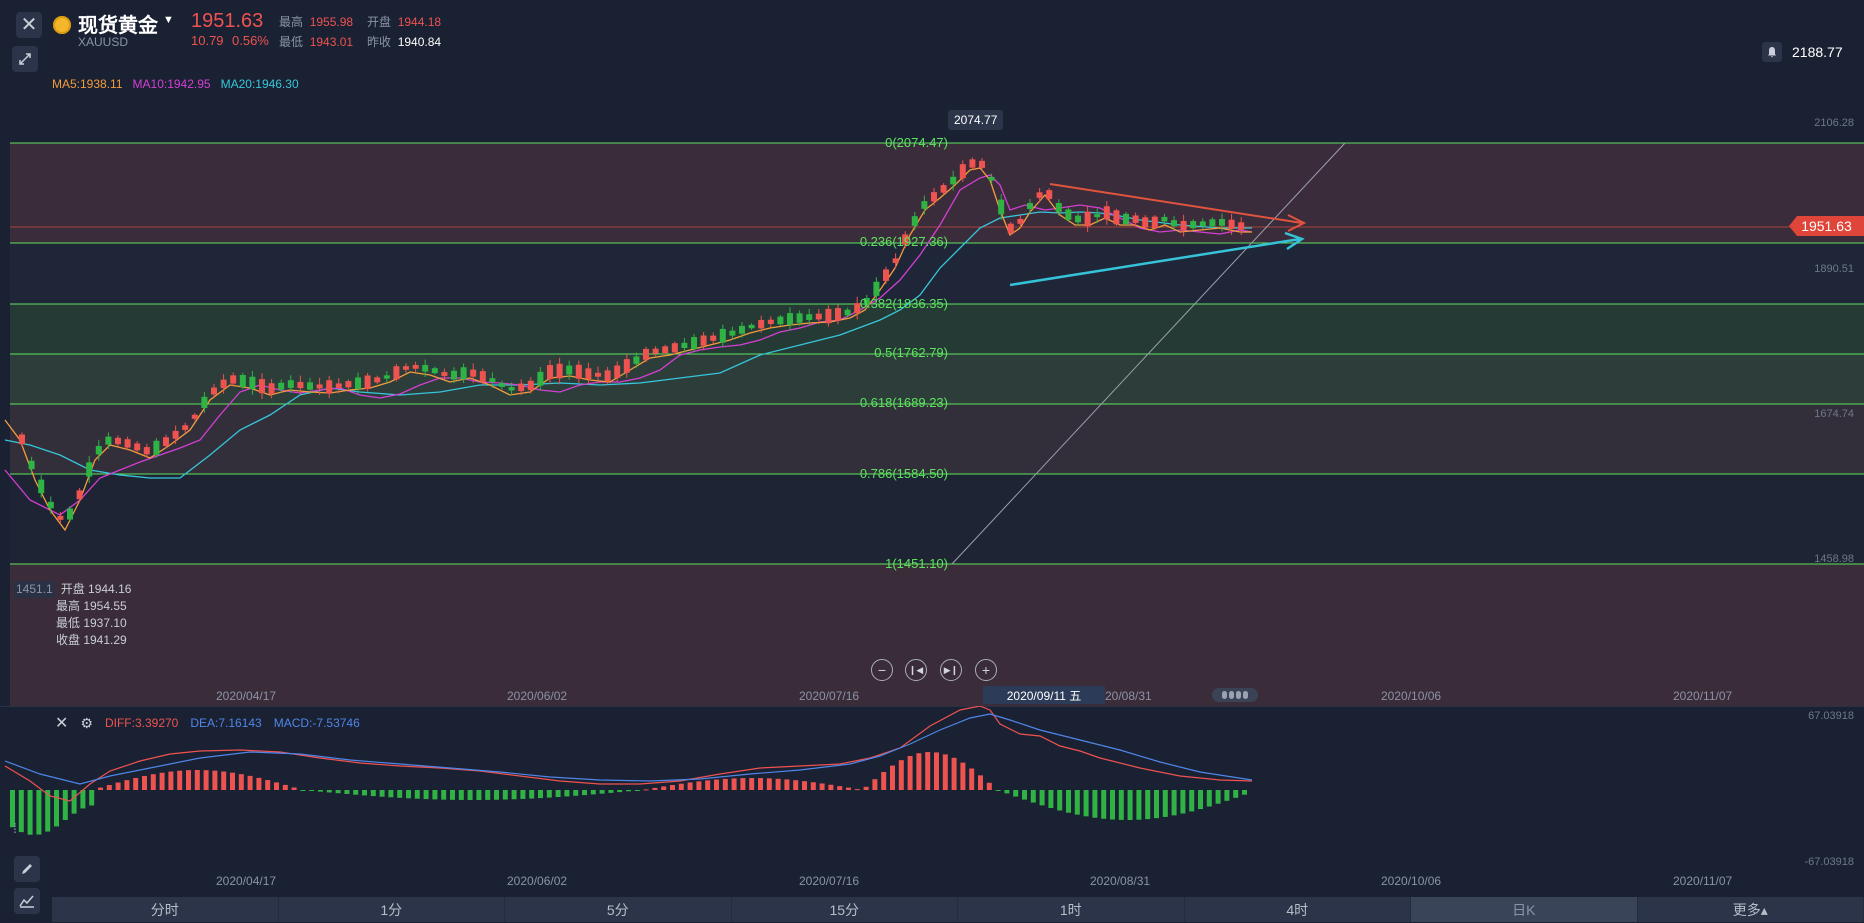 This screenshot has height=923, width=1864. Describe the element at coordinates (62, 723) in the screenshot. I see `close-icon: ✕` at that location.